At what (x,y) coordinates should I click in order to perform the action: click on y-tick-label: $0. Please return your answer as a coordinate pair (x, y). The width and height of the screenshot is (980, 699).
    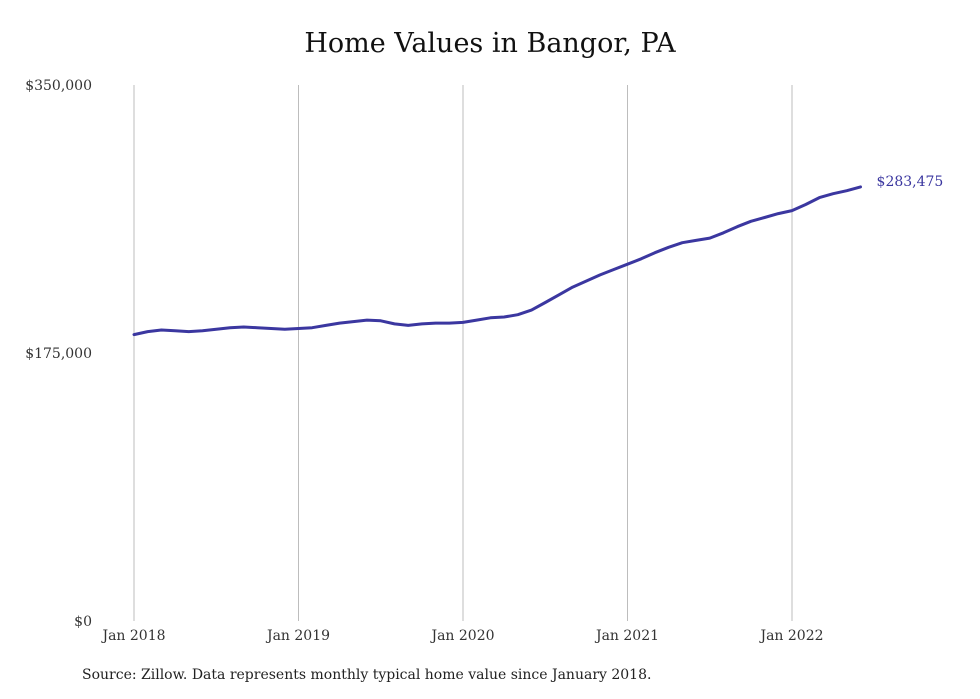
    Looking at the image, I should click on (83, 622).